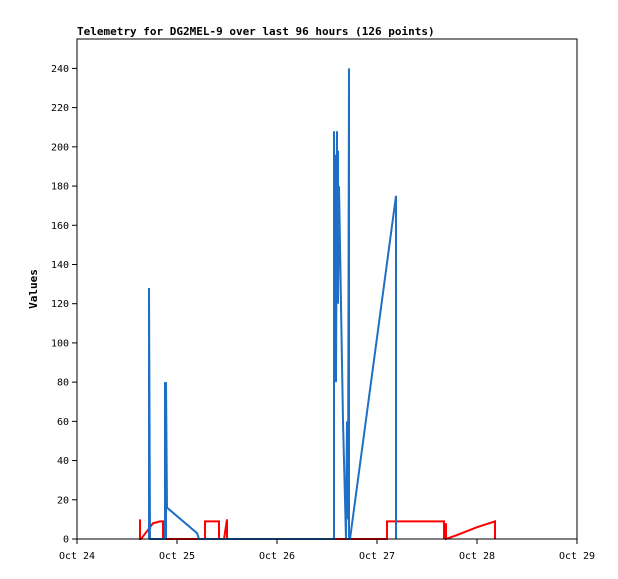 This screenshot has width=618, height=579. Describe the element at coordinates (177, 556) in the screenshot. I see `x-tick-label: Oct 25` at that location.